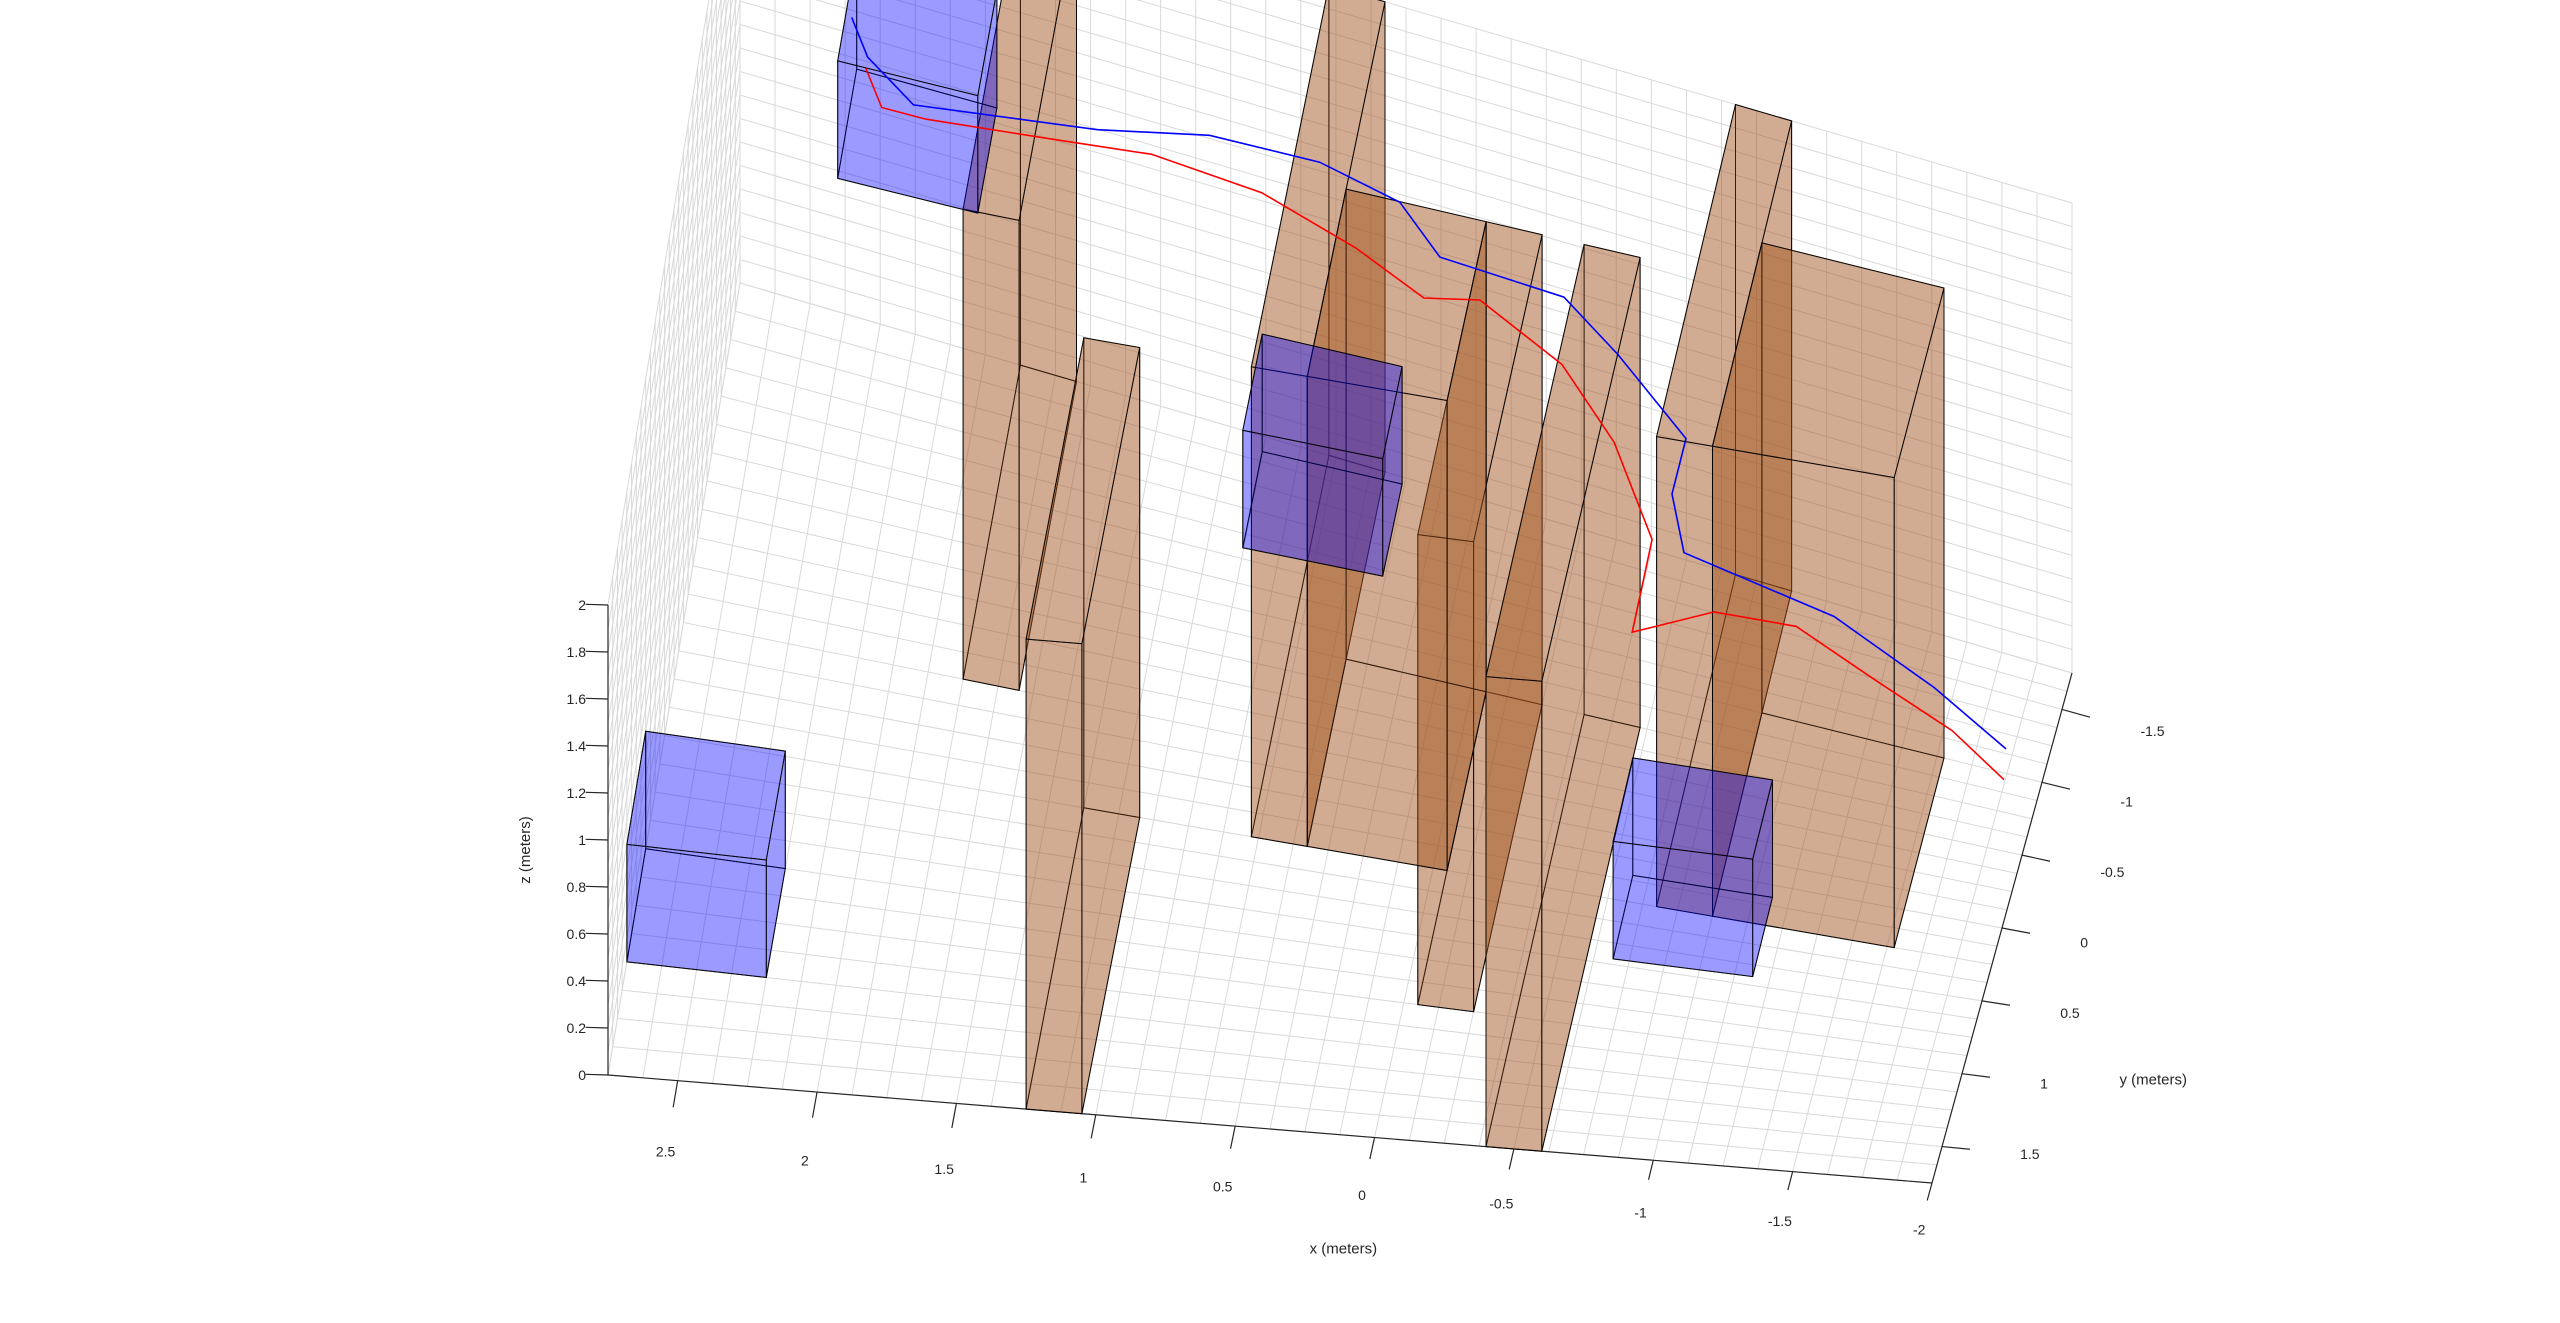  I want to click on z-tick-label: 0, so click(582, 1075).